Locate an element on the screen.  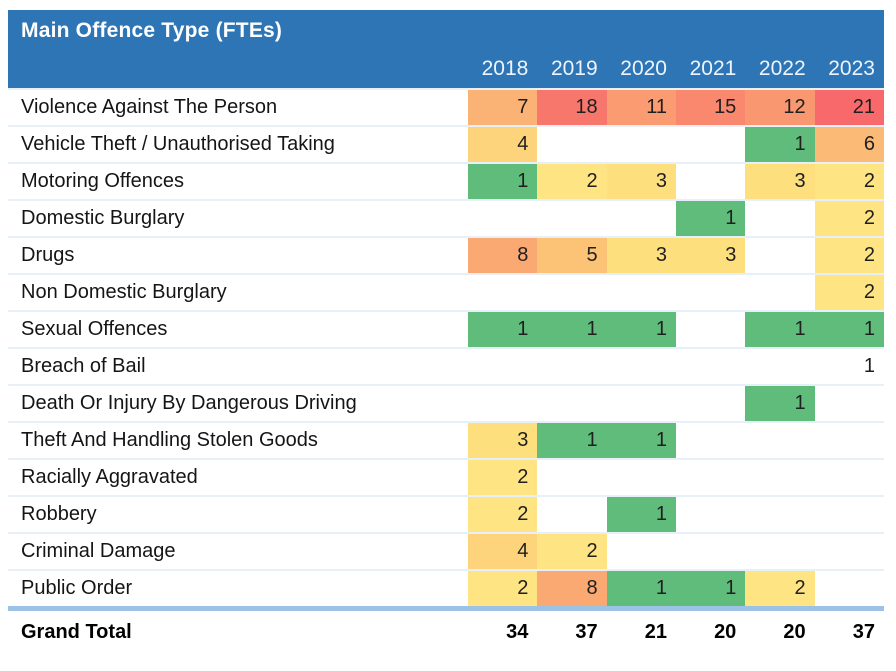
table-row: Drugs 8 5 3 3 2 is located at coordinates (446, 254).